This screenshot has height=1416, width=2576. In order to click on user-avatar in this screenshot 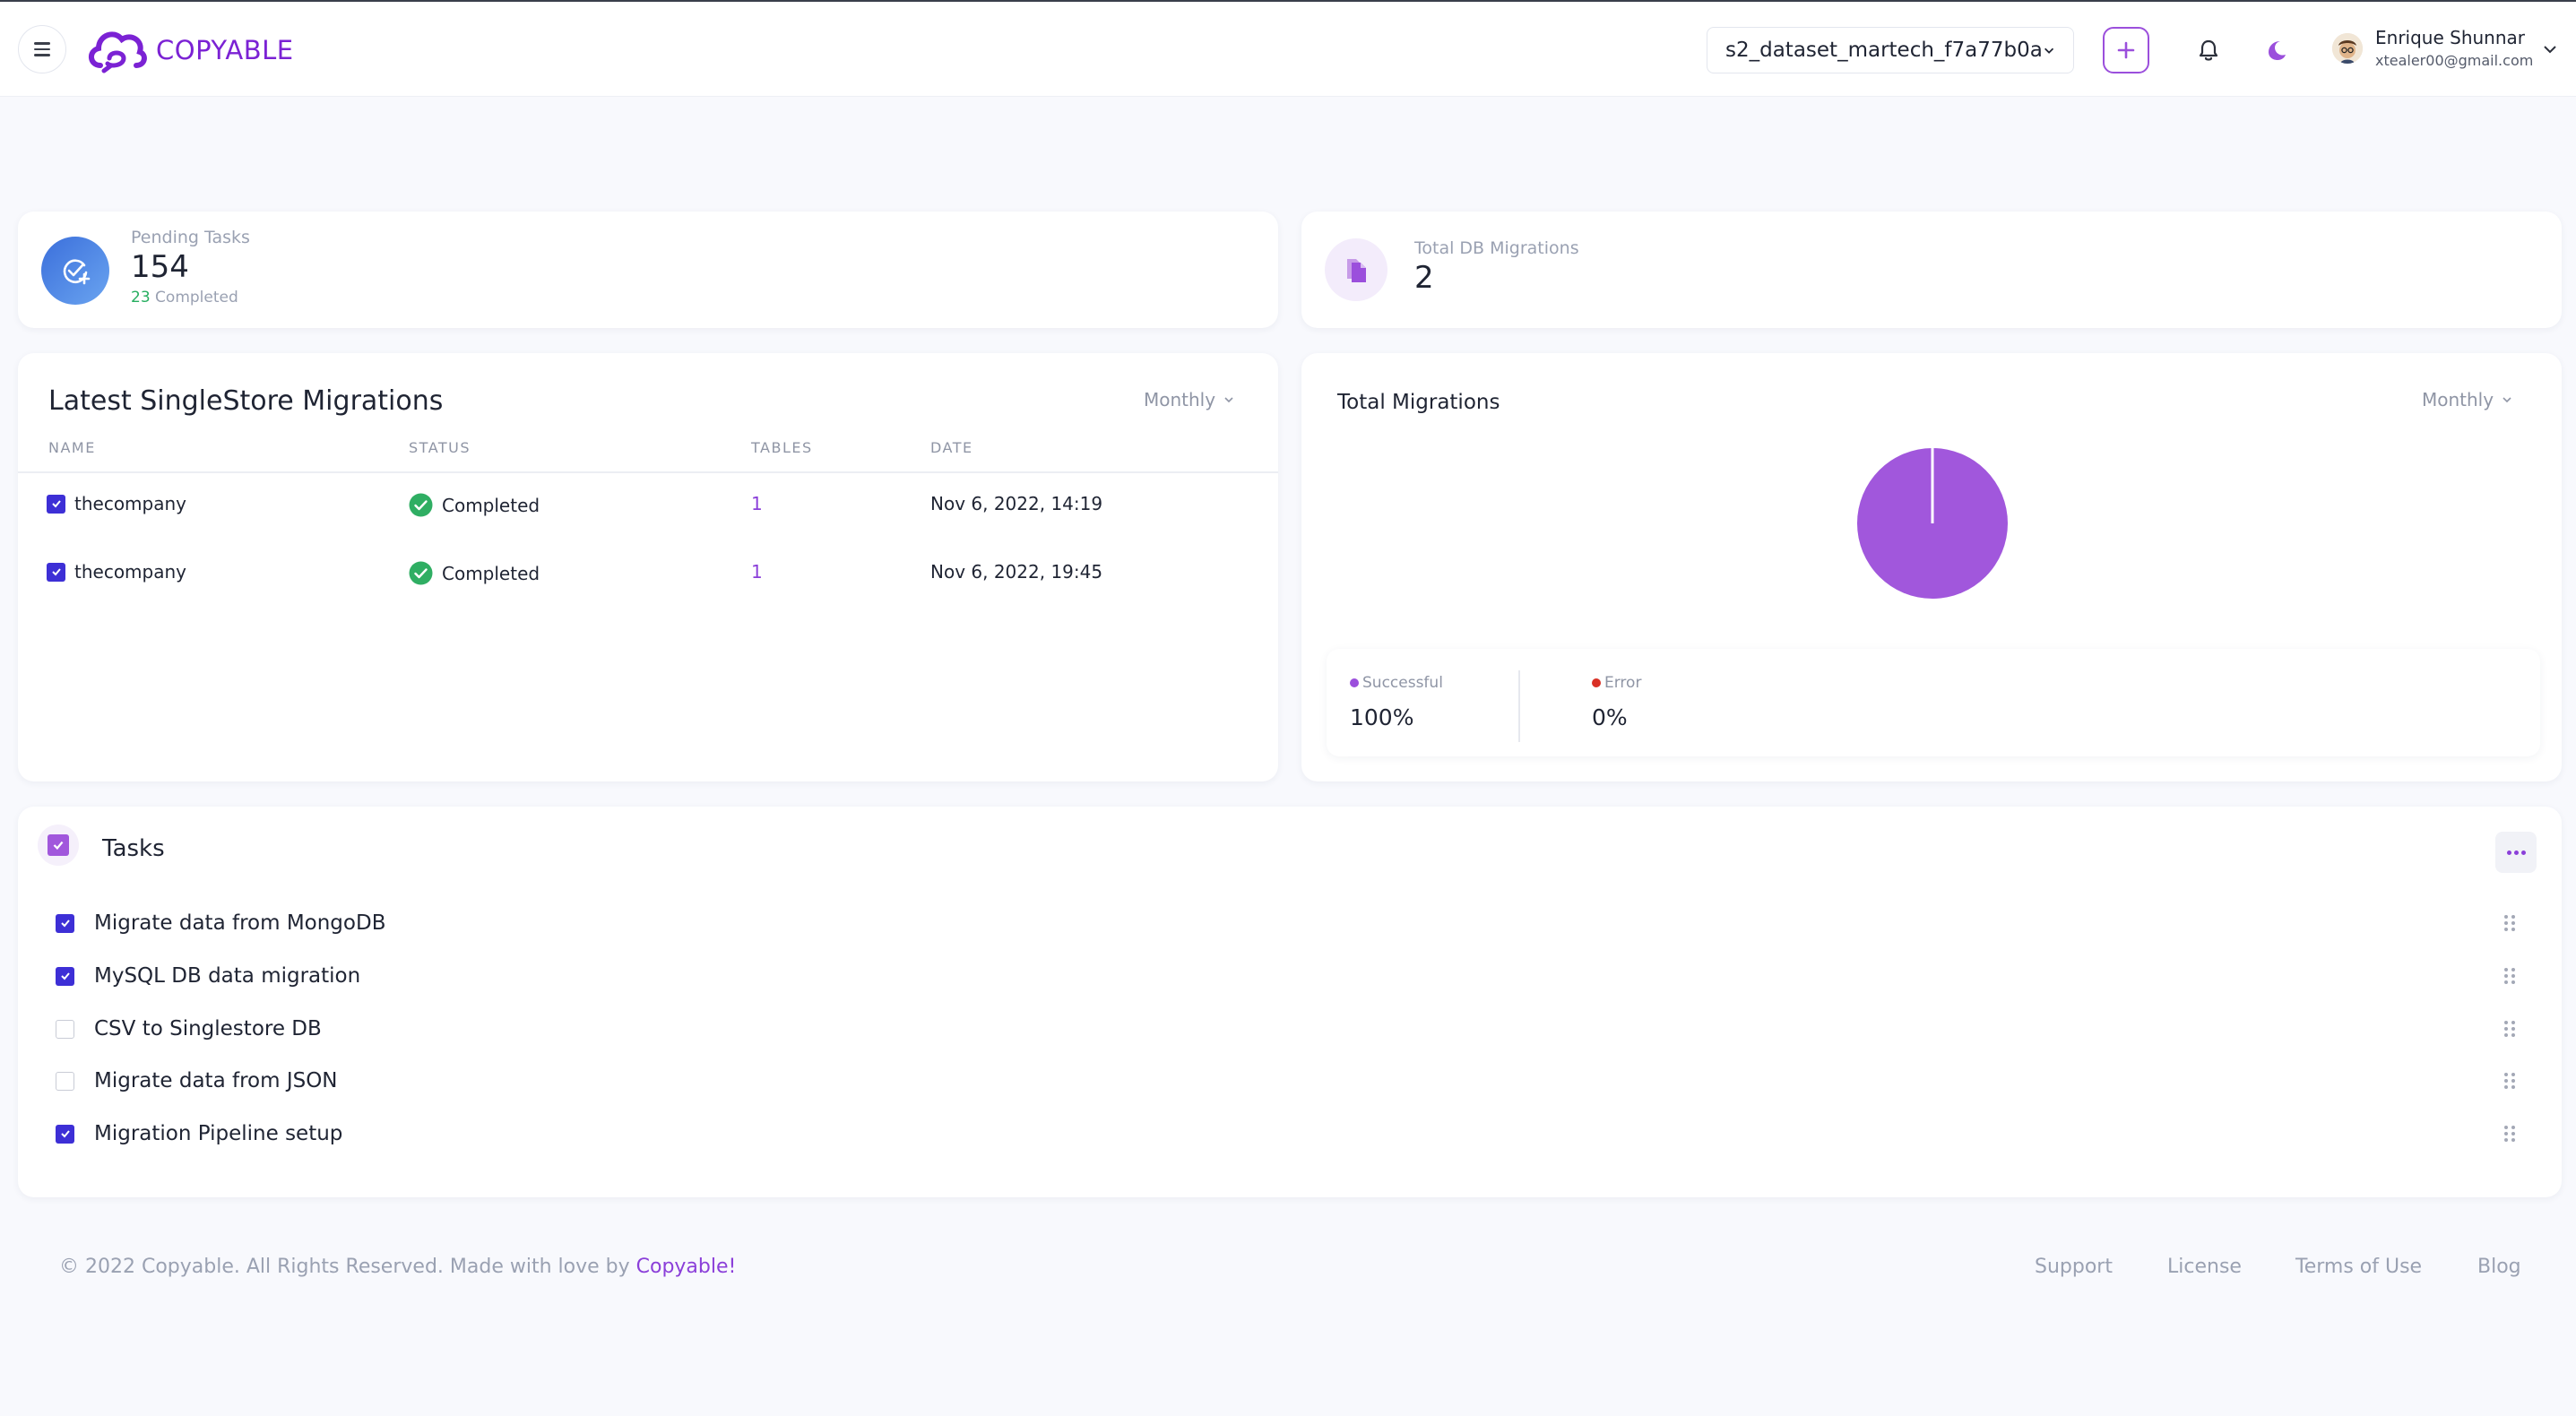, I will do `click(2347, 48)`.